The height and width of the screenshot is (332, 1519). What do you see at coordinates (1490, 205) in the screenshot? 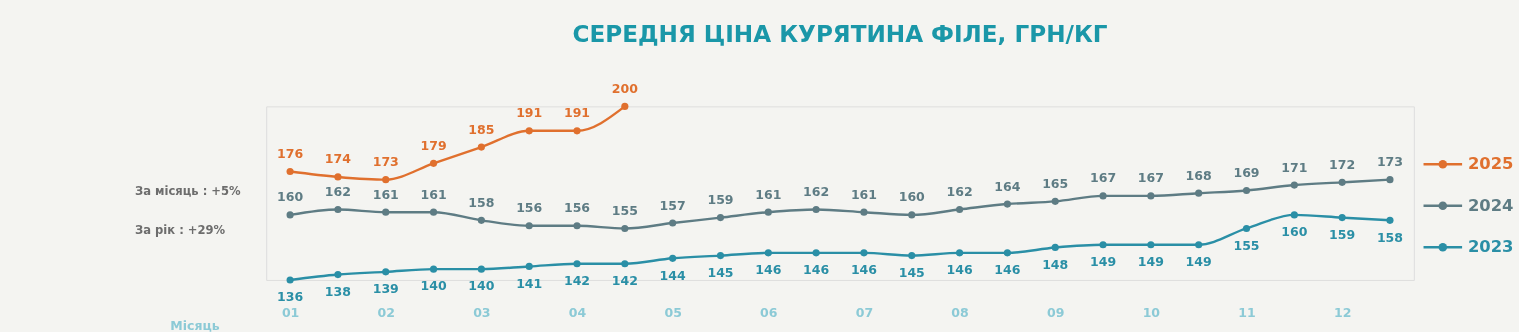
I see `legend-label: 2024` at bounding box center [1490, 205].